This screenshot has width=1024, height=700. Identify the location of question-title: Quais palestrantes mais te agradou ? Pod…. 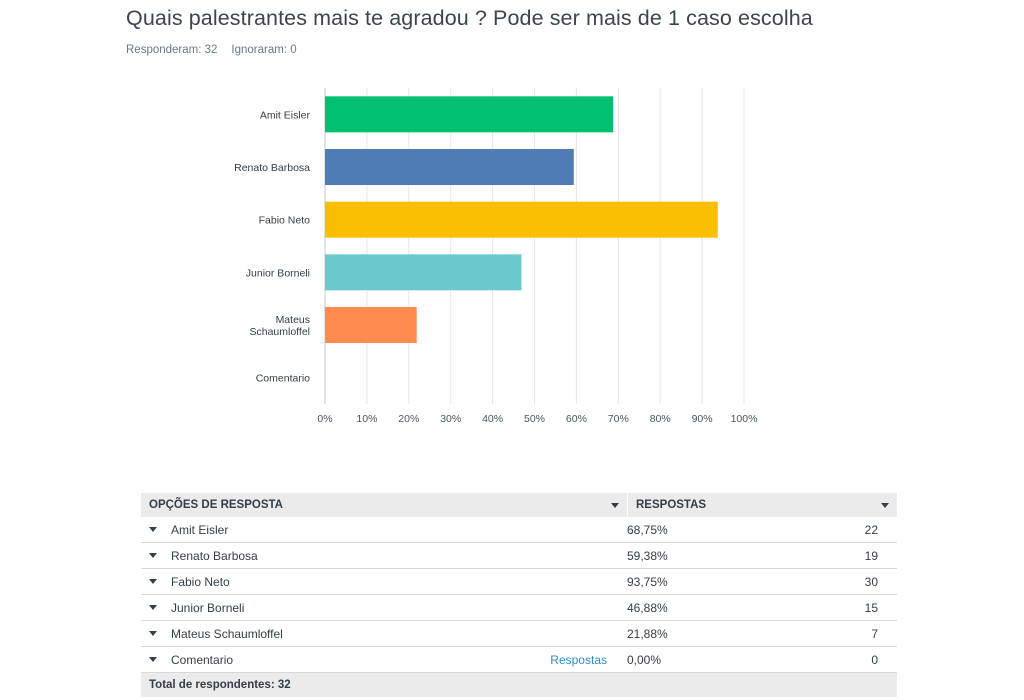
(469, 18).